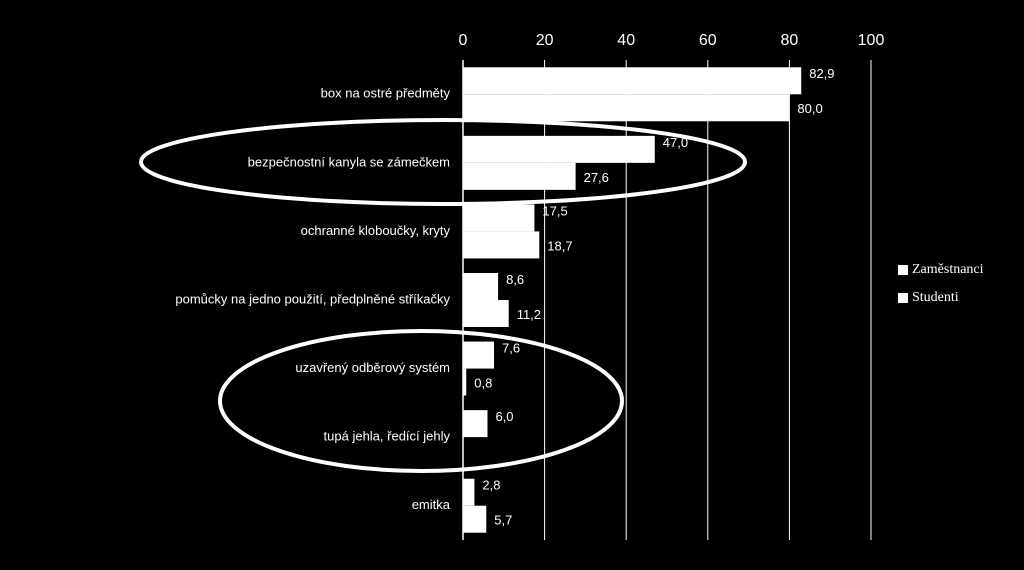  I want to click on x-tick-label: 40, so click(626, 40).